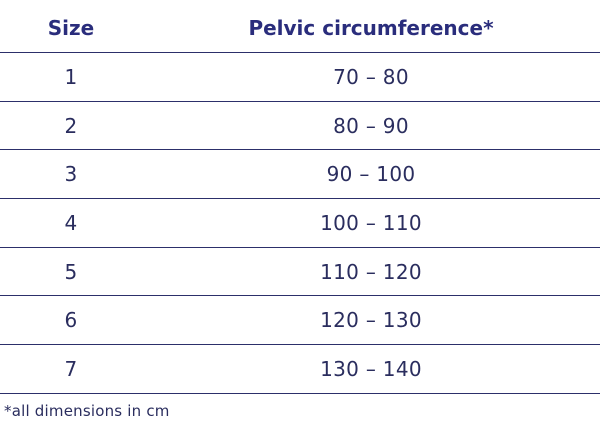 The width and height of the screenshot is (600, 445). I want to click on range-cell: 90 – 100, so click(371, 174).